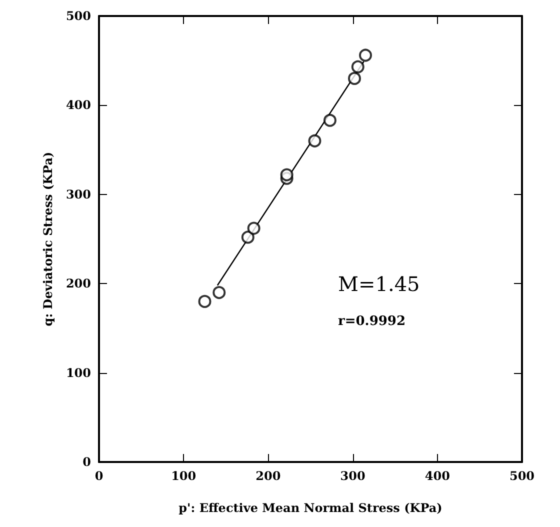 This screenshot has height=527, width=560. What do you see at coordinates (78, 16) in the screenshot?
I see `y-tick-label: 500` at bounding box center [78, 16].